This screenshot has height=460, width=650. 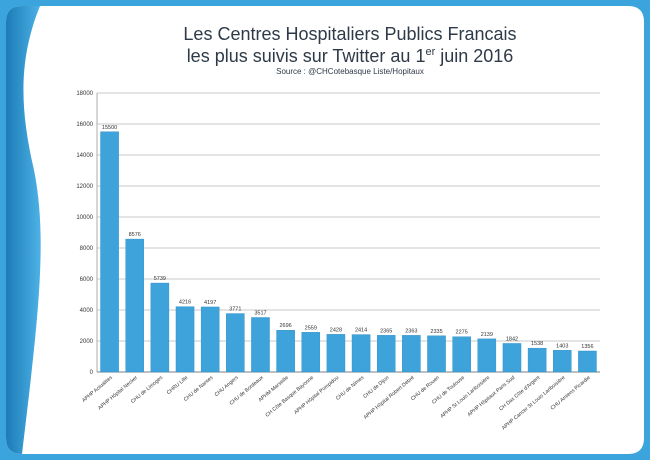 I want to click on x-tick-label: CHRU Lille, so click(x=178, y=385).